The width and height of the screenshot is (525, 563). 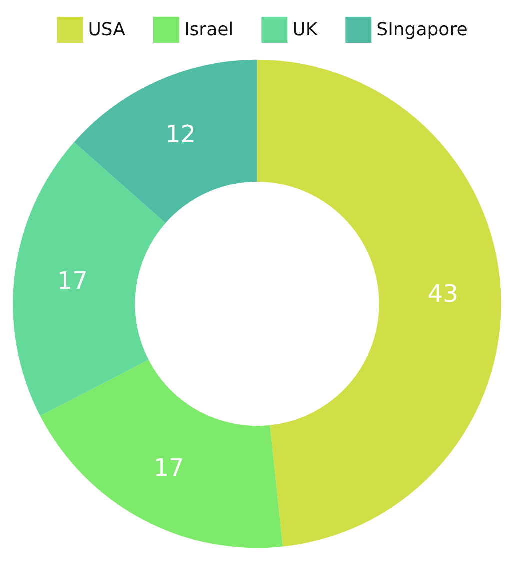 I want to click on data-label: 12, so click(x=180, y=134).